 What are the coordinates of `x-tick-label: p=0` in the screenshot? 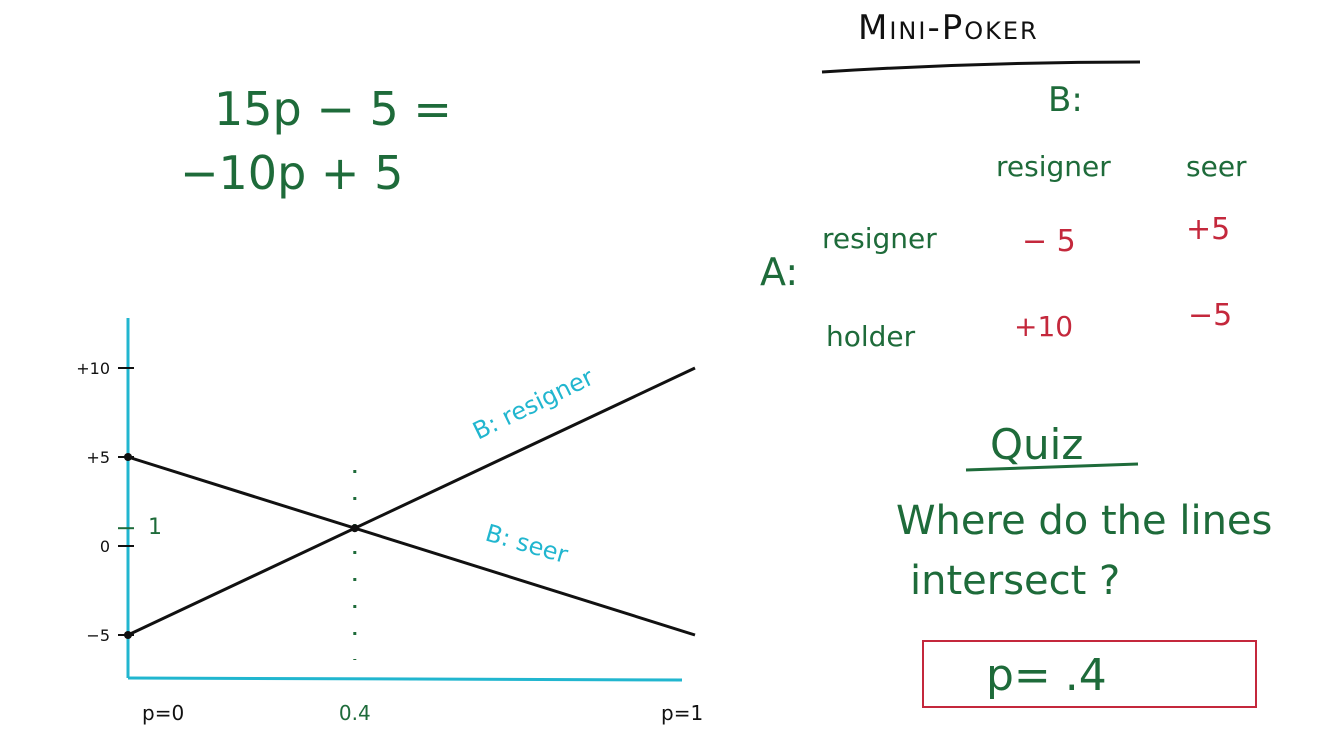 It's located at (163, 713).